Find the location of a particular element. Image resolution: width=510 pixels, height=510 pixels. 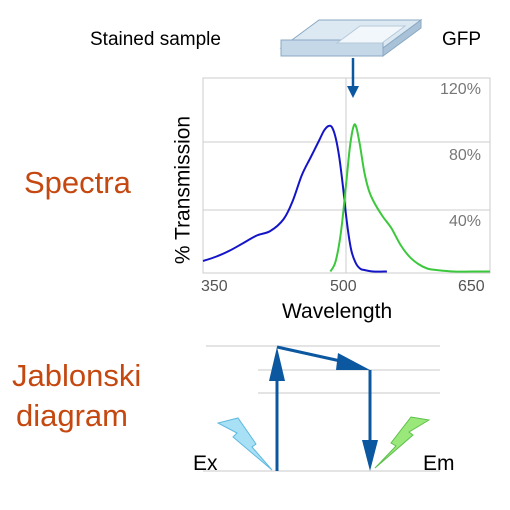

jablonski-title-line2: diagram is located at coordinates (72, 415).